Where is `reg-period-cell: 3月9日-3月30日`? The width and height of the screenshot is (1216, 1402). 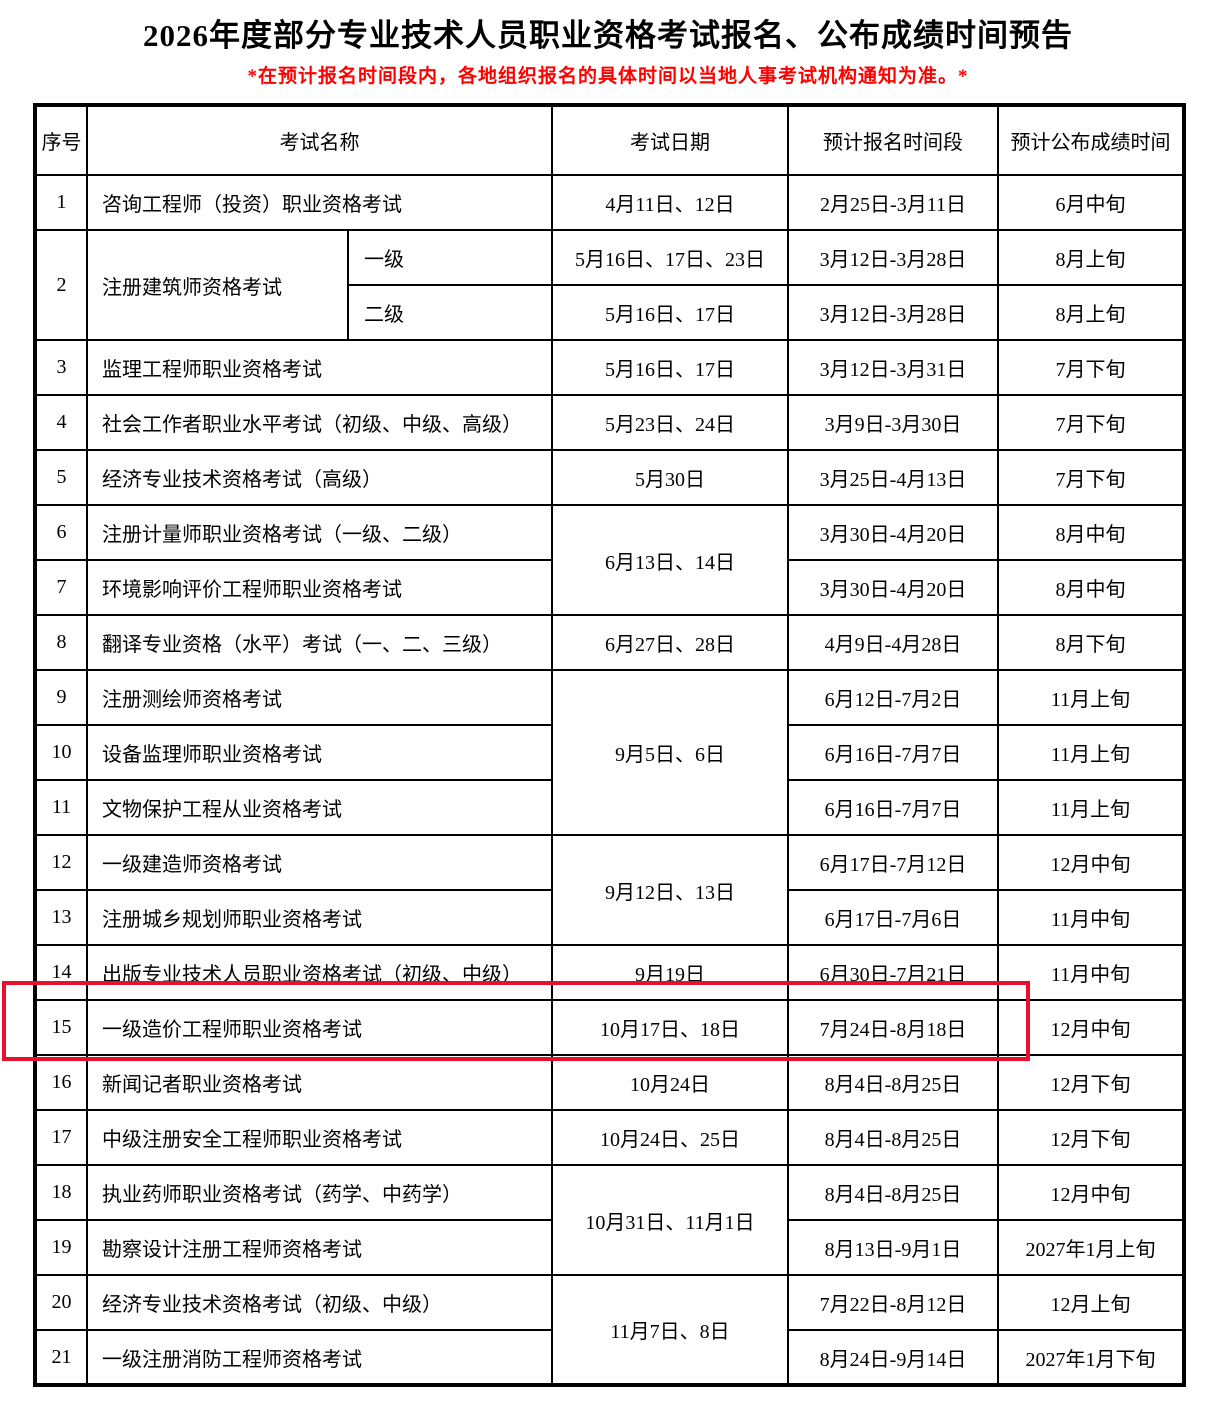
reg-period-cell: 3月9日-3月30日 is located at coordinates (893, 422).